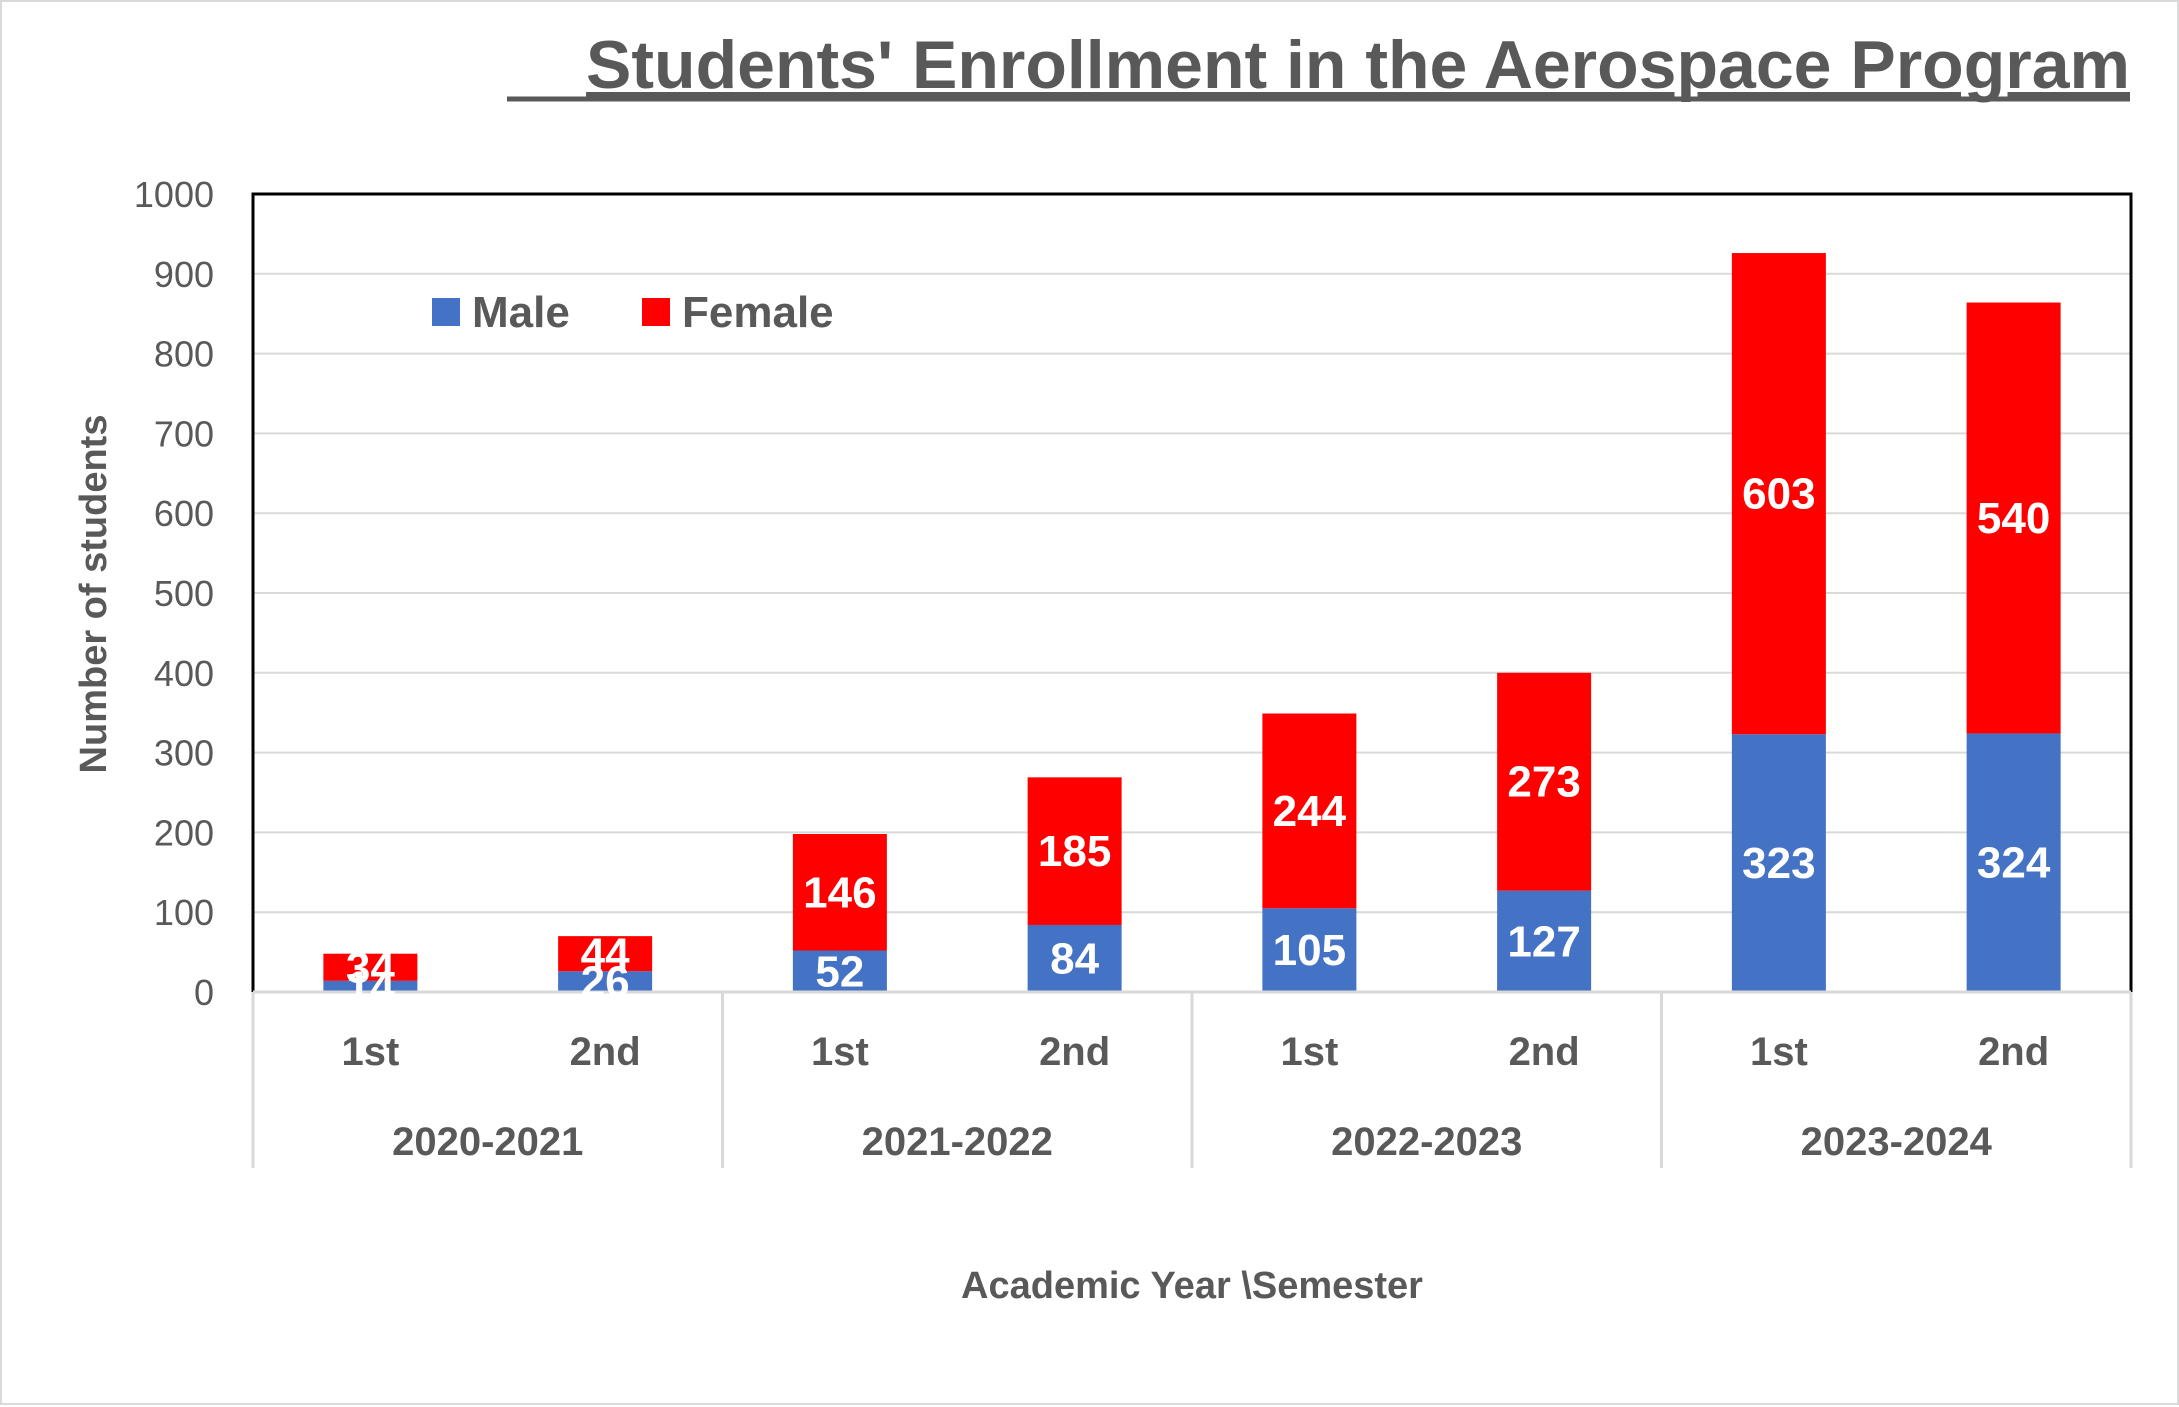 Image resolution: width=2179 pixels, height=1407 pixels. What do you see at coordinates (184, 433) in the screenshot?
I see `y-tick-label: 700` at bounding box center [184, 433].